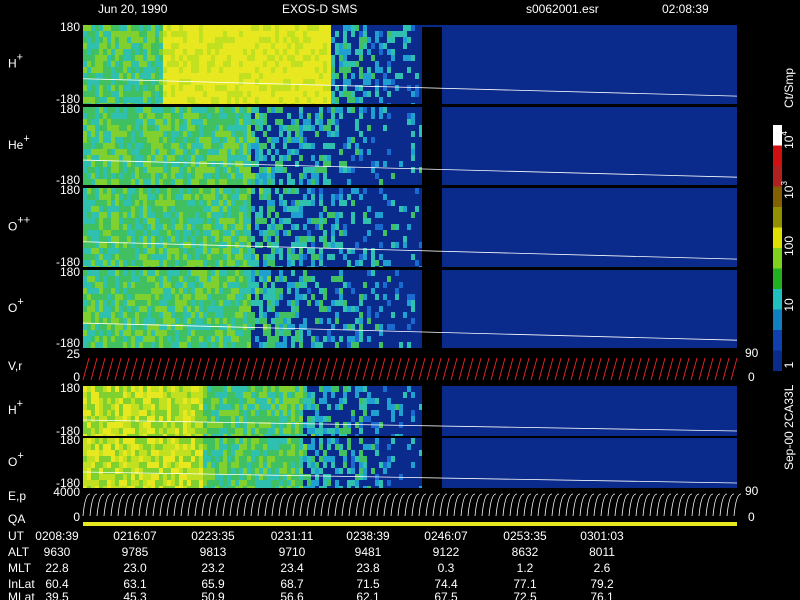 This screenshot has height=600, width=800. Describe the element at coordinates (777, 319) in the screenshot. I see `colorbar-segment` at that location.